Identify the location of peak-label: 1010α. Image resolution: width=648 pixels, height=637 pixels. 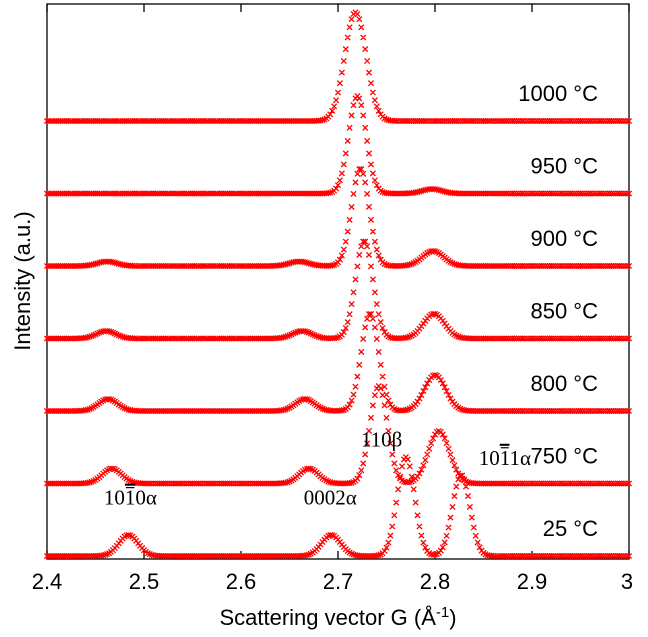
(130, 498).